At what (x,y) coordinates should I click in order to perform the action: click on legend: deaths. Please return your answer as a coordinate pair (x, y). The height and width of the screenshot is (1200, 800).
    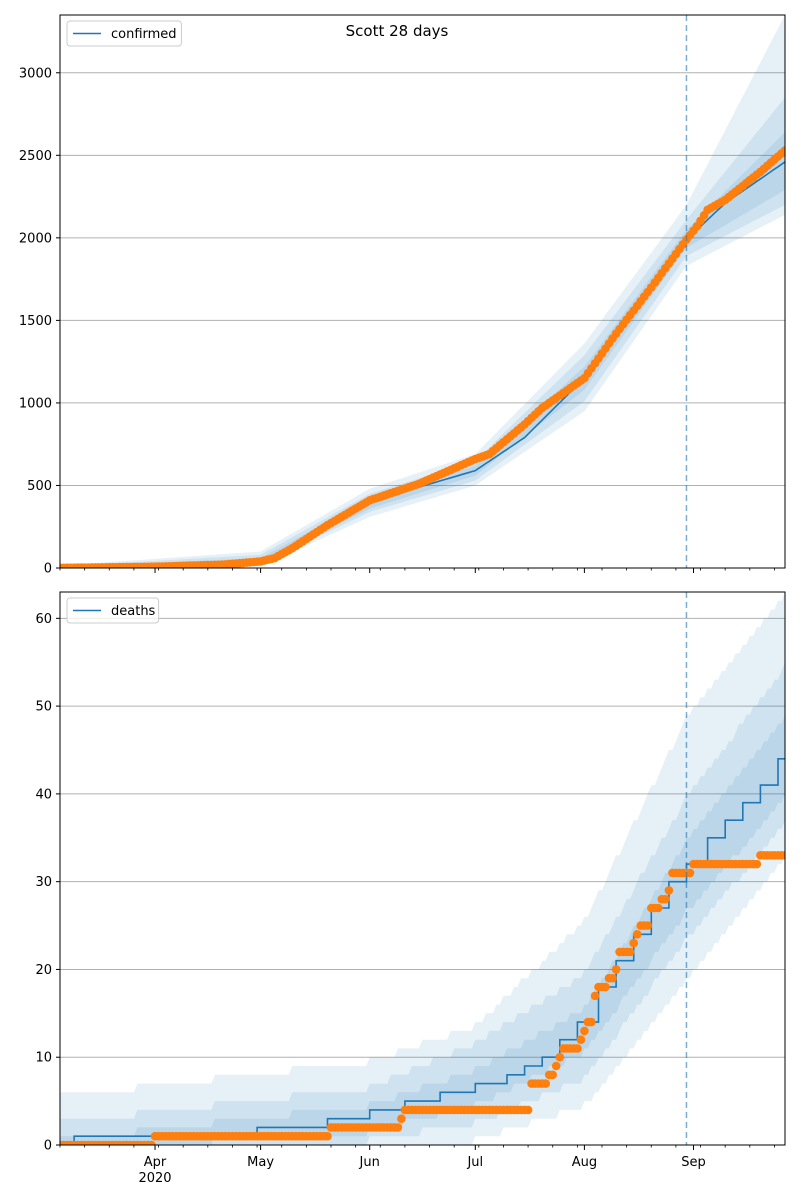
    Looking at the image, I should click on (113, 610).